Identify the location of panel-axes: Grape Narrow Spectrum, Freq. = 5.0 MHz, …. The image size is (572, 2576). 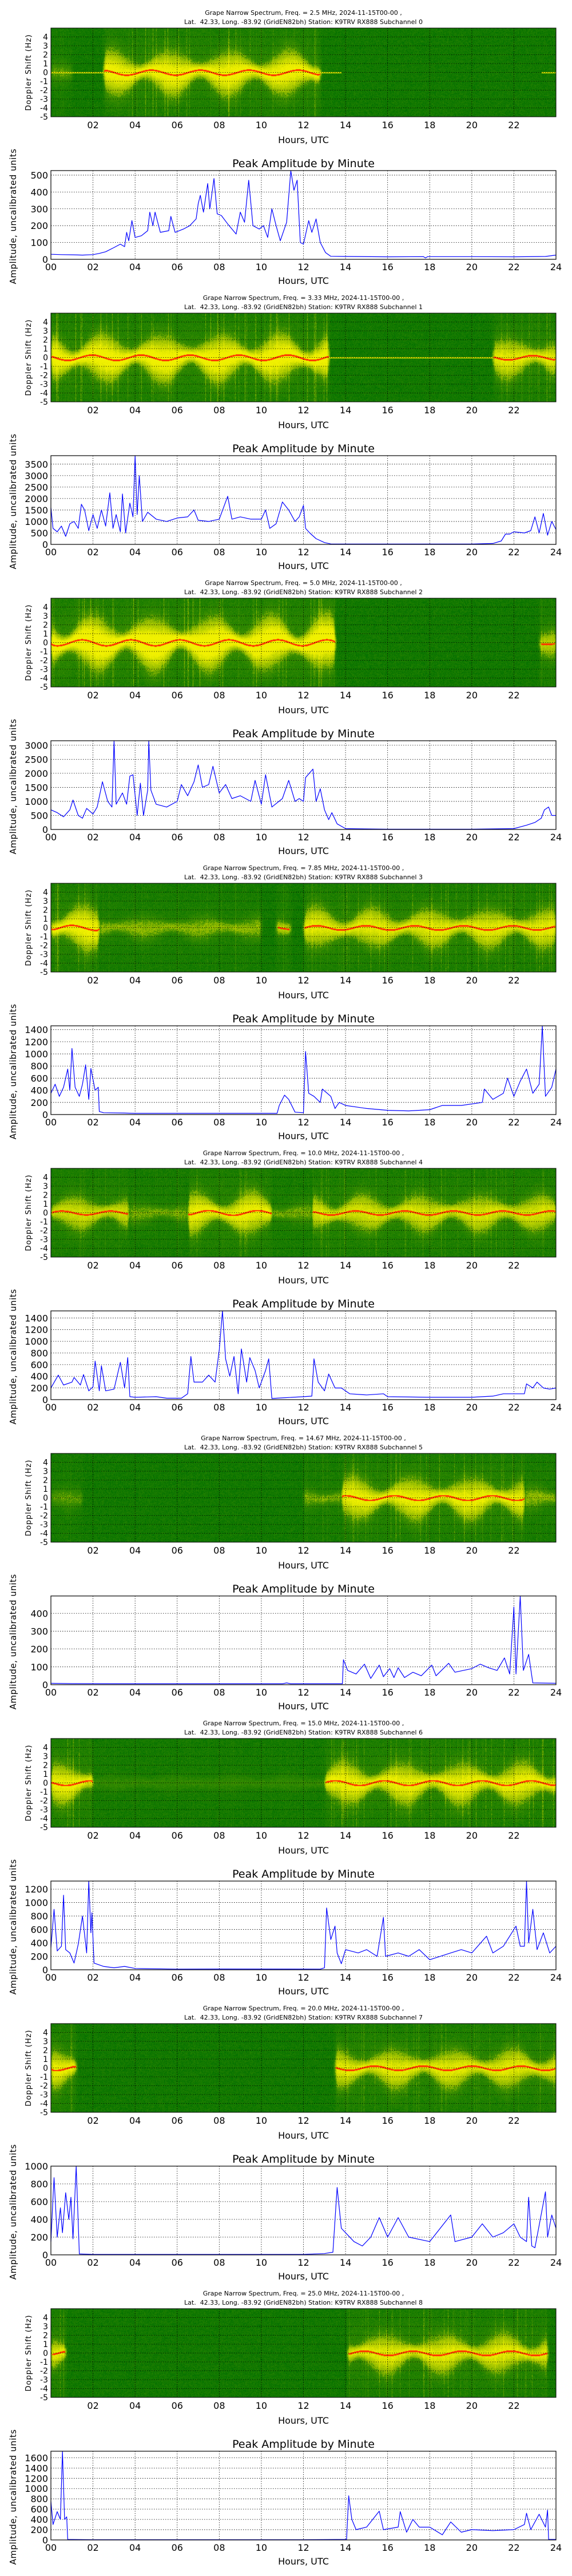
(285, 717).